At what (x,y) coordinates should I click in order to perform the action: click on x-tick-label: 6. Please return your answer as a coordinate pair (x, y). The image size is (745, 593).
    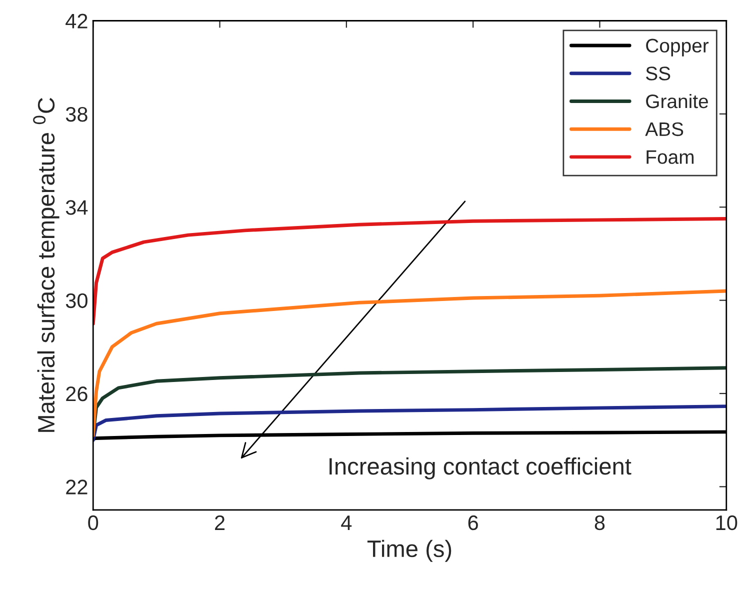
    Looking at the image, I should click on (473, 522).